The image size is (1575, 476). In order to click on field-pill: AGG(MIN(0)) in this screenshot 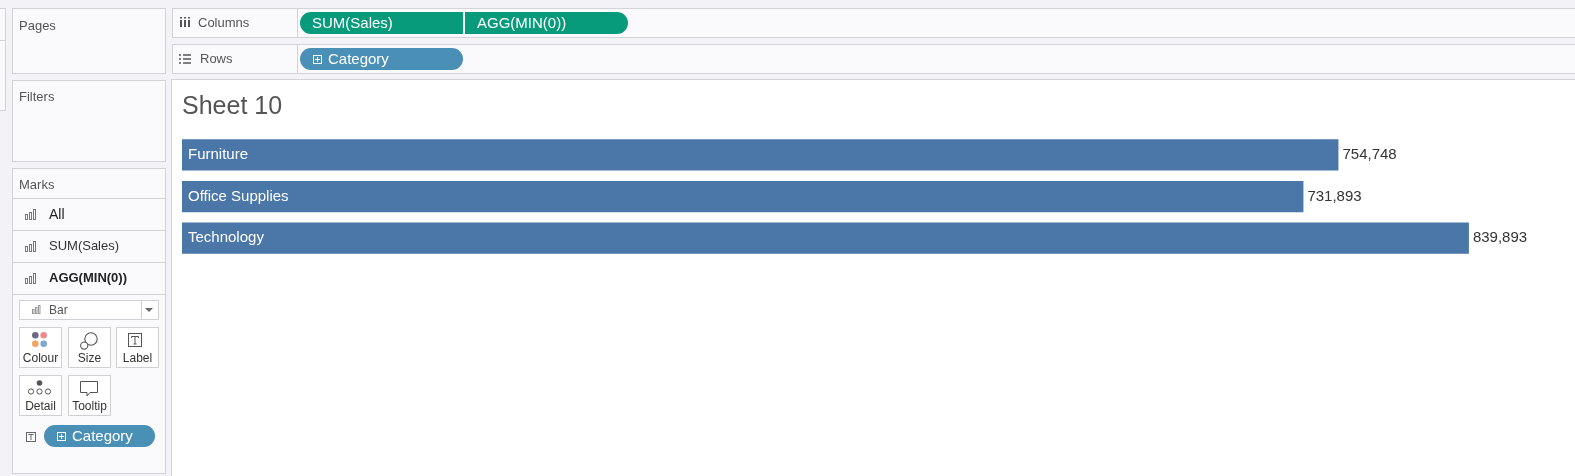, I will do `click(546, 23)`.